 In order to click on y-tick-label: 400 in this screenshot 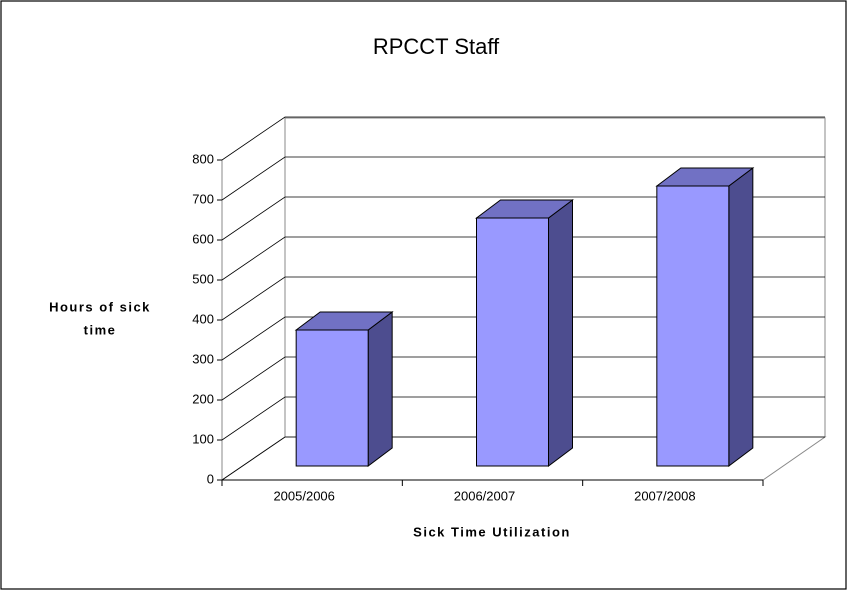, I will do `click(203, 318)`.